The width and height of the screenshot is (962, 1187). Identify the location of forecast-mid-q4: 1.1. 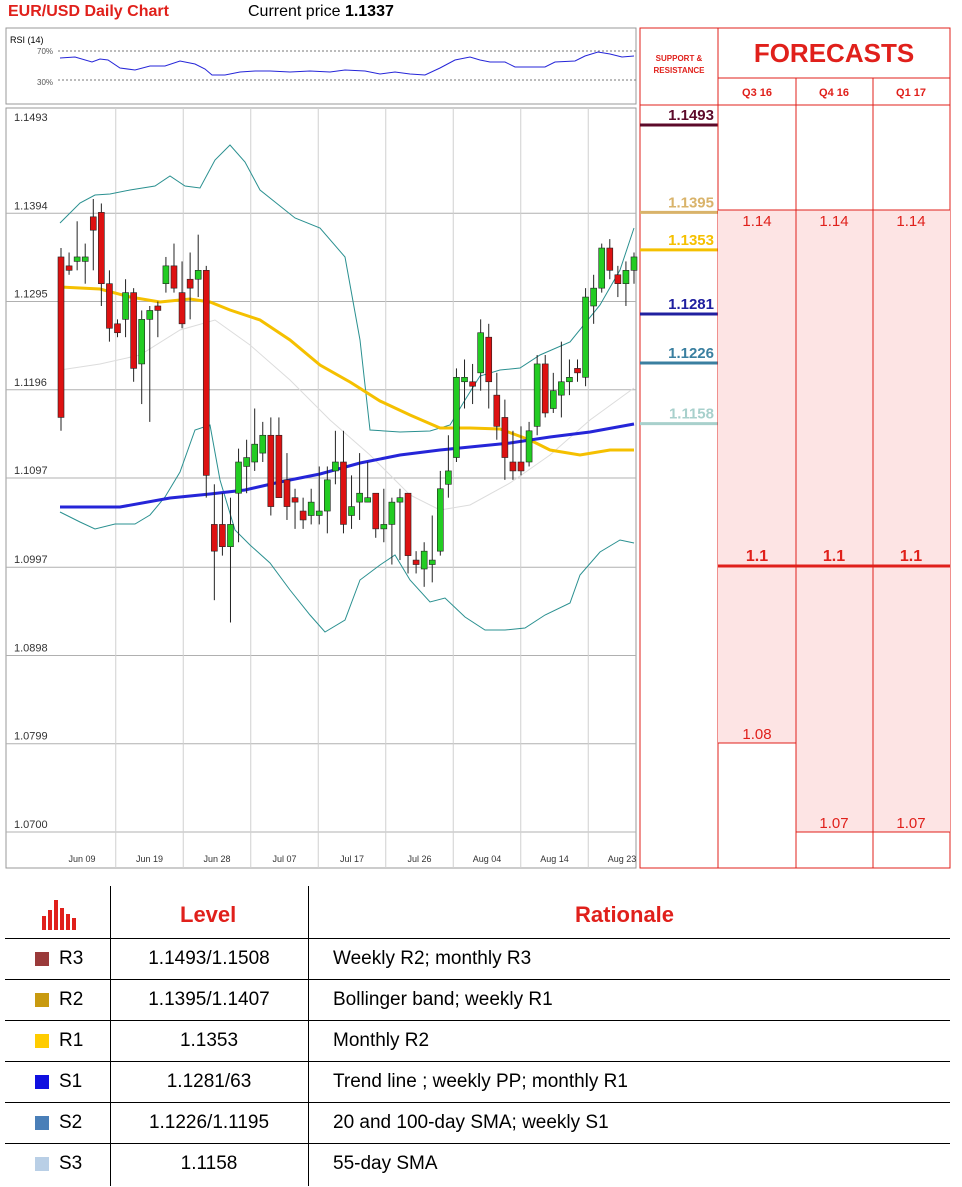
(834, 556).